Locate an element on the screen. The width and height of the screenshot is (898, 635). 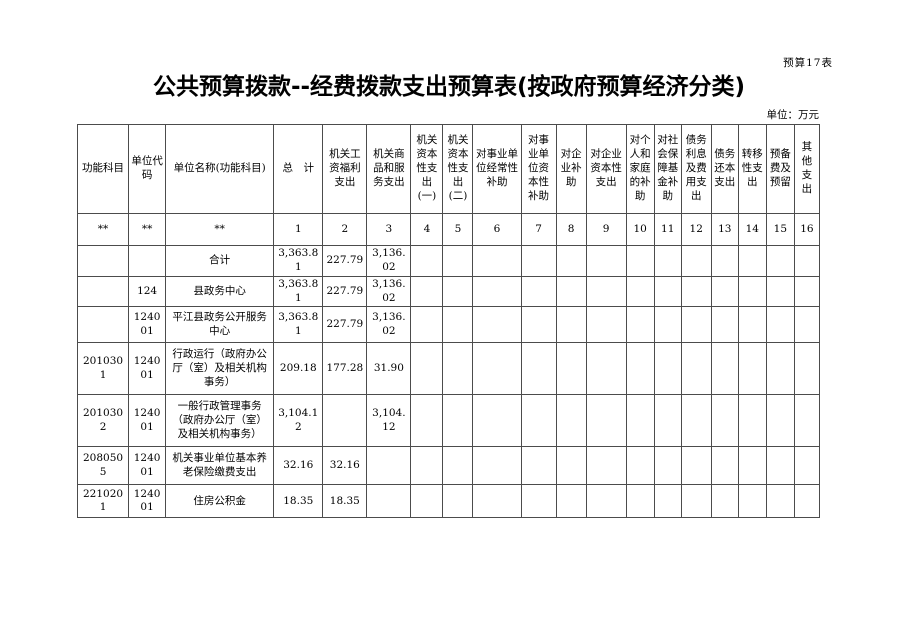
function-code-cell: 2080505 is located at coordinates (103, 466).